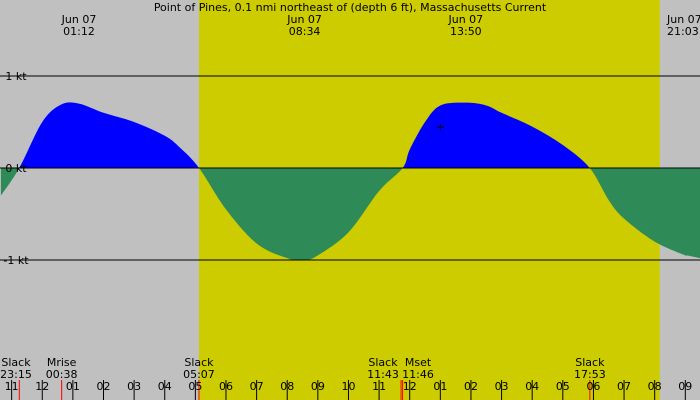 The width and height of the screenshot is (700, 400). What do you see at coordinates (16, 76) in the screenshot?
I see `y-tick-label-1-kt: 1 kt` at bounding box center [16, 76].